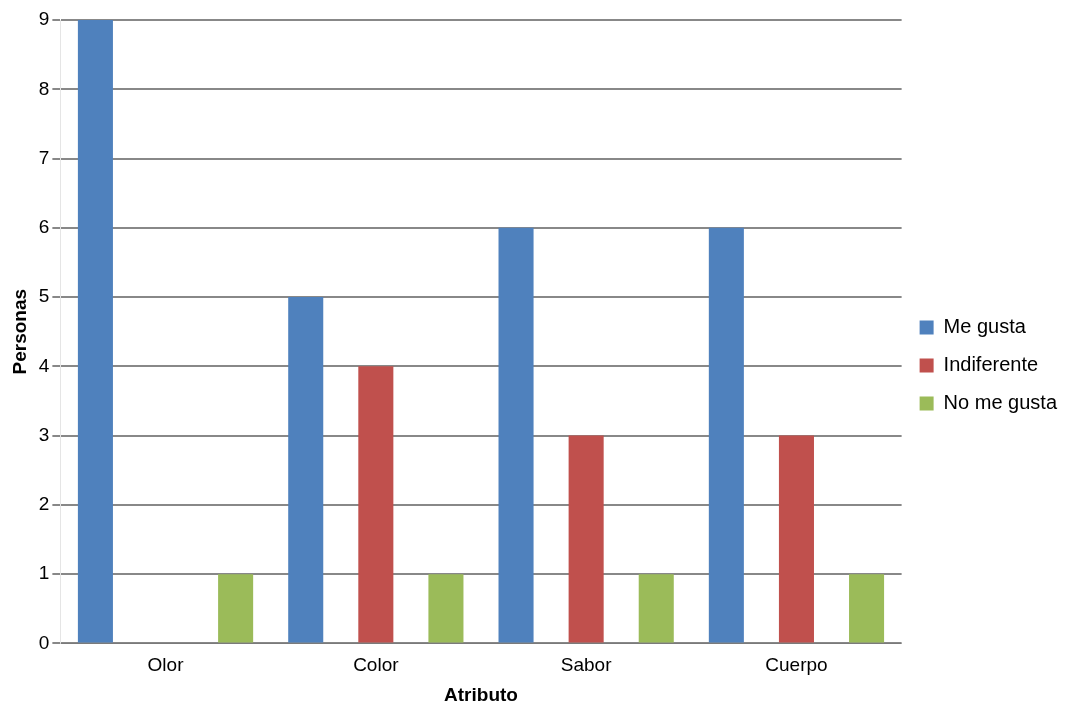  I want to click on y-tick-label: 2, so click(44, 504).